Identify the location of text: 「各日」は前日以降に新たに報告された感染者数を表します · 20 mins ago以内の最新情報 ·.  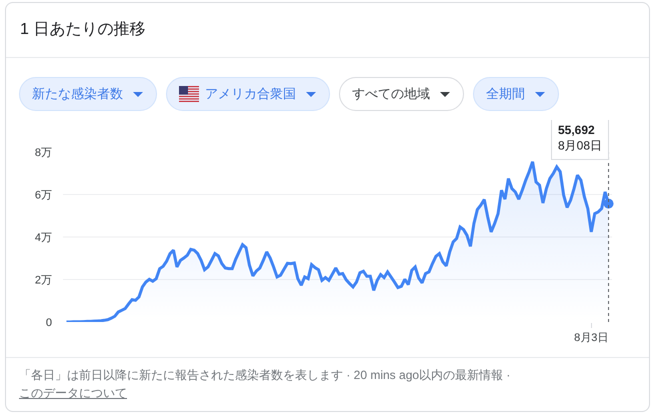
(264, 375).